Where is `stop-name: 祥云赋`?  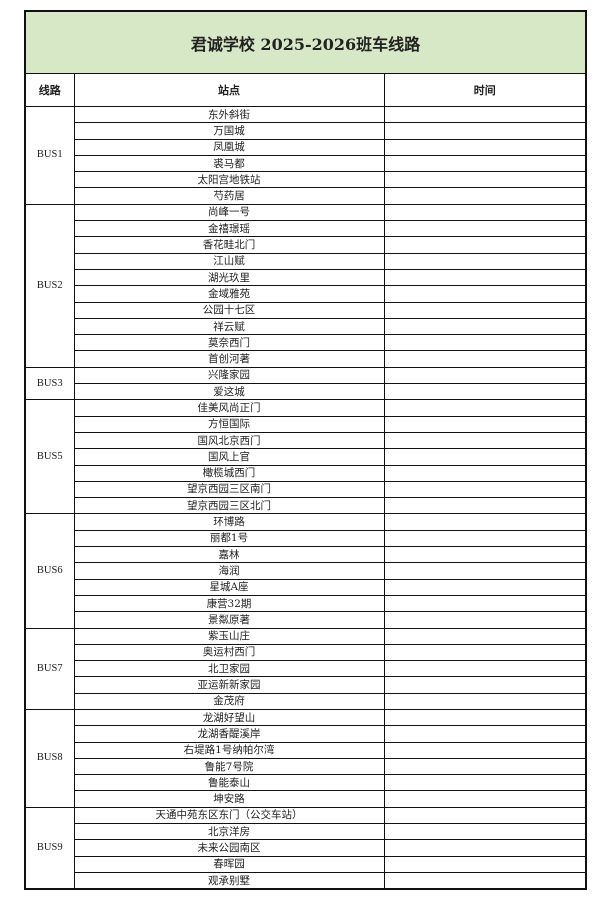
stop-name: 祥云赋 is located at coordinates (229, 326).